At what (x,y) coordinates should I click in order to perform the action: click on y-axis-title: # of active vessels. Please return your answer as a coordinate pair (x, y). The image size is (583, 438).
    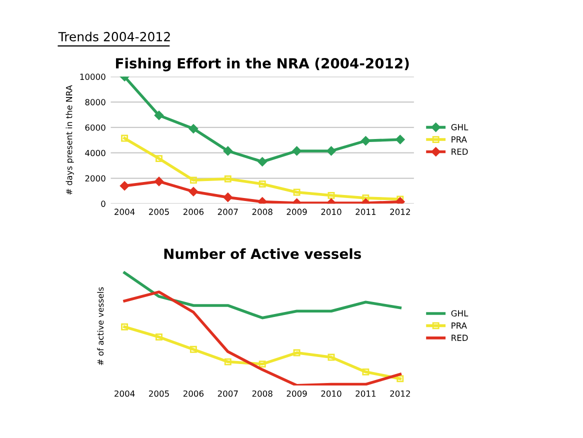
    Looking at the image, I should click on (100, 326).